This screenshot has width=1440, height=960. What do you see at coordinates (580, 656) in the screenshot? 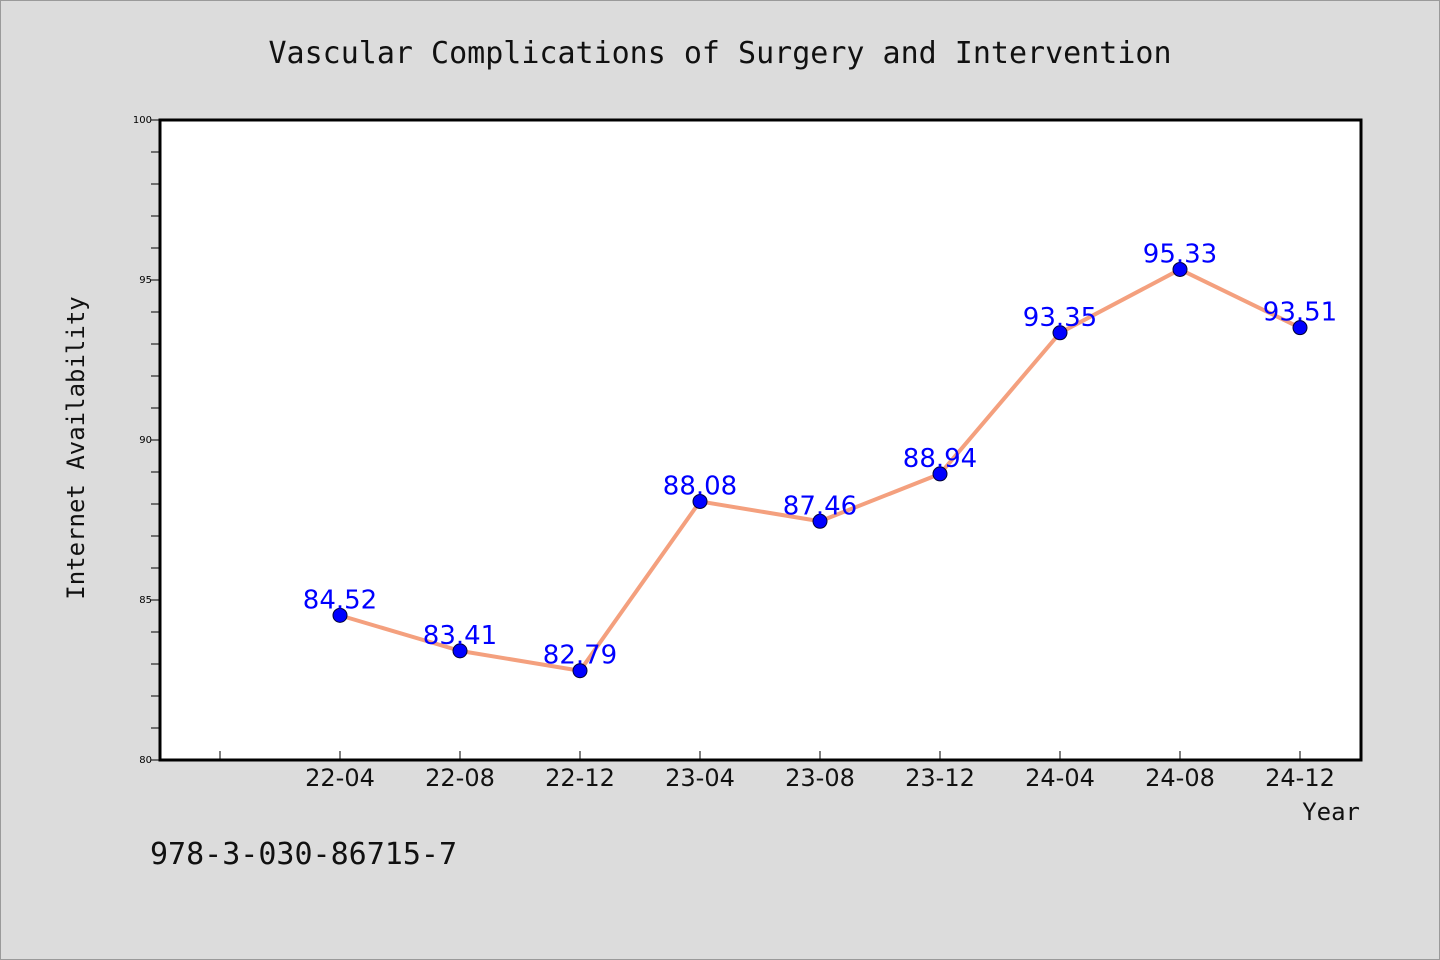
I see `data-label: 82.79` at bounding box center [580, 656].